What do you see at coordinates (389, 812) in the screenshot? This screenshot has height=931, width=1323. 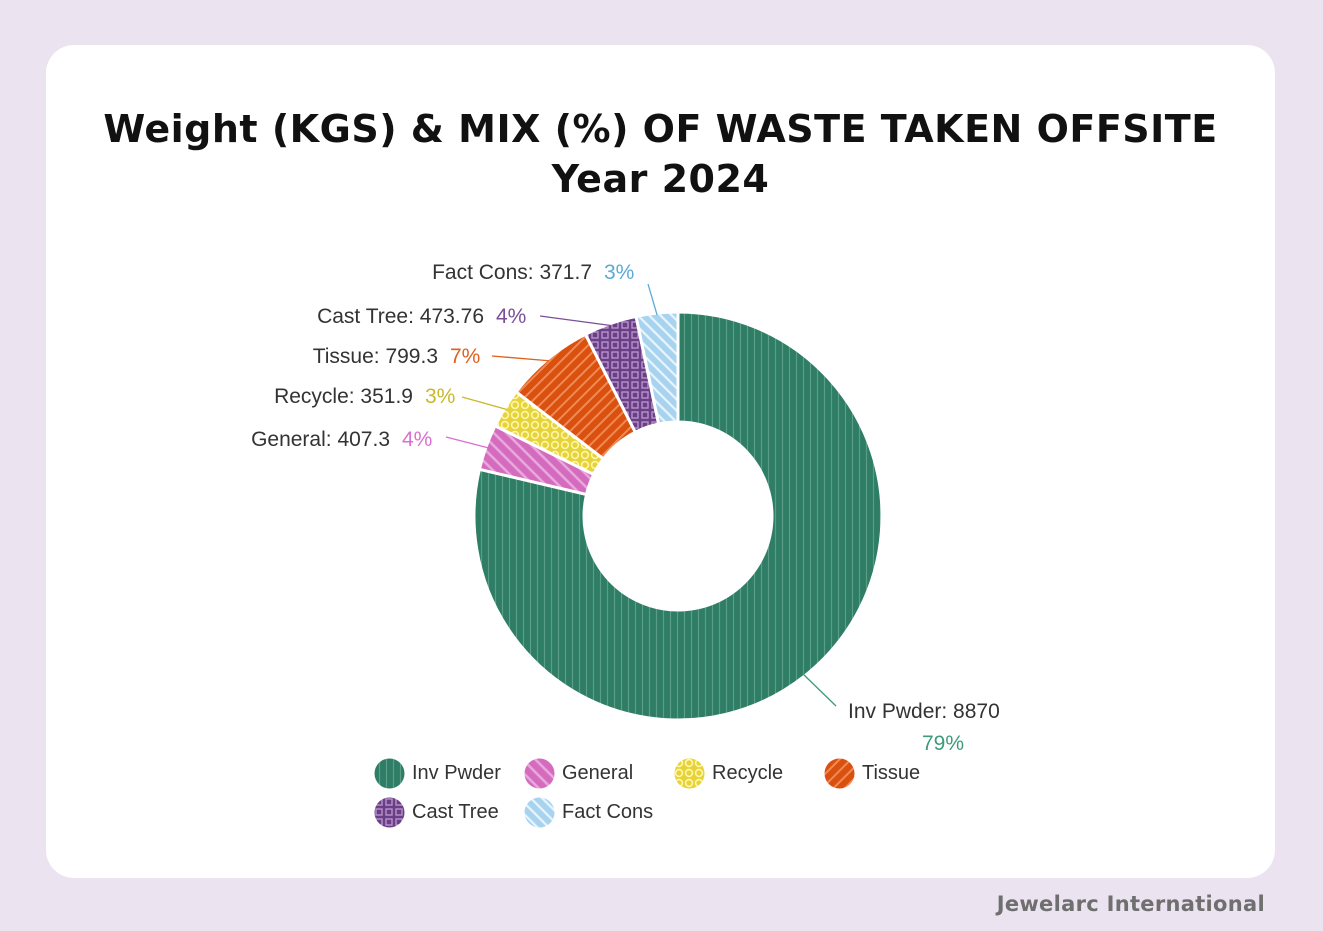 I see `legend-swatch-cast-tree` at bounding box center [389, 812].